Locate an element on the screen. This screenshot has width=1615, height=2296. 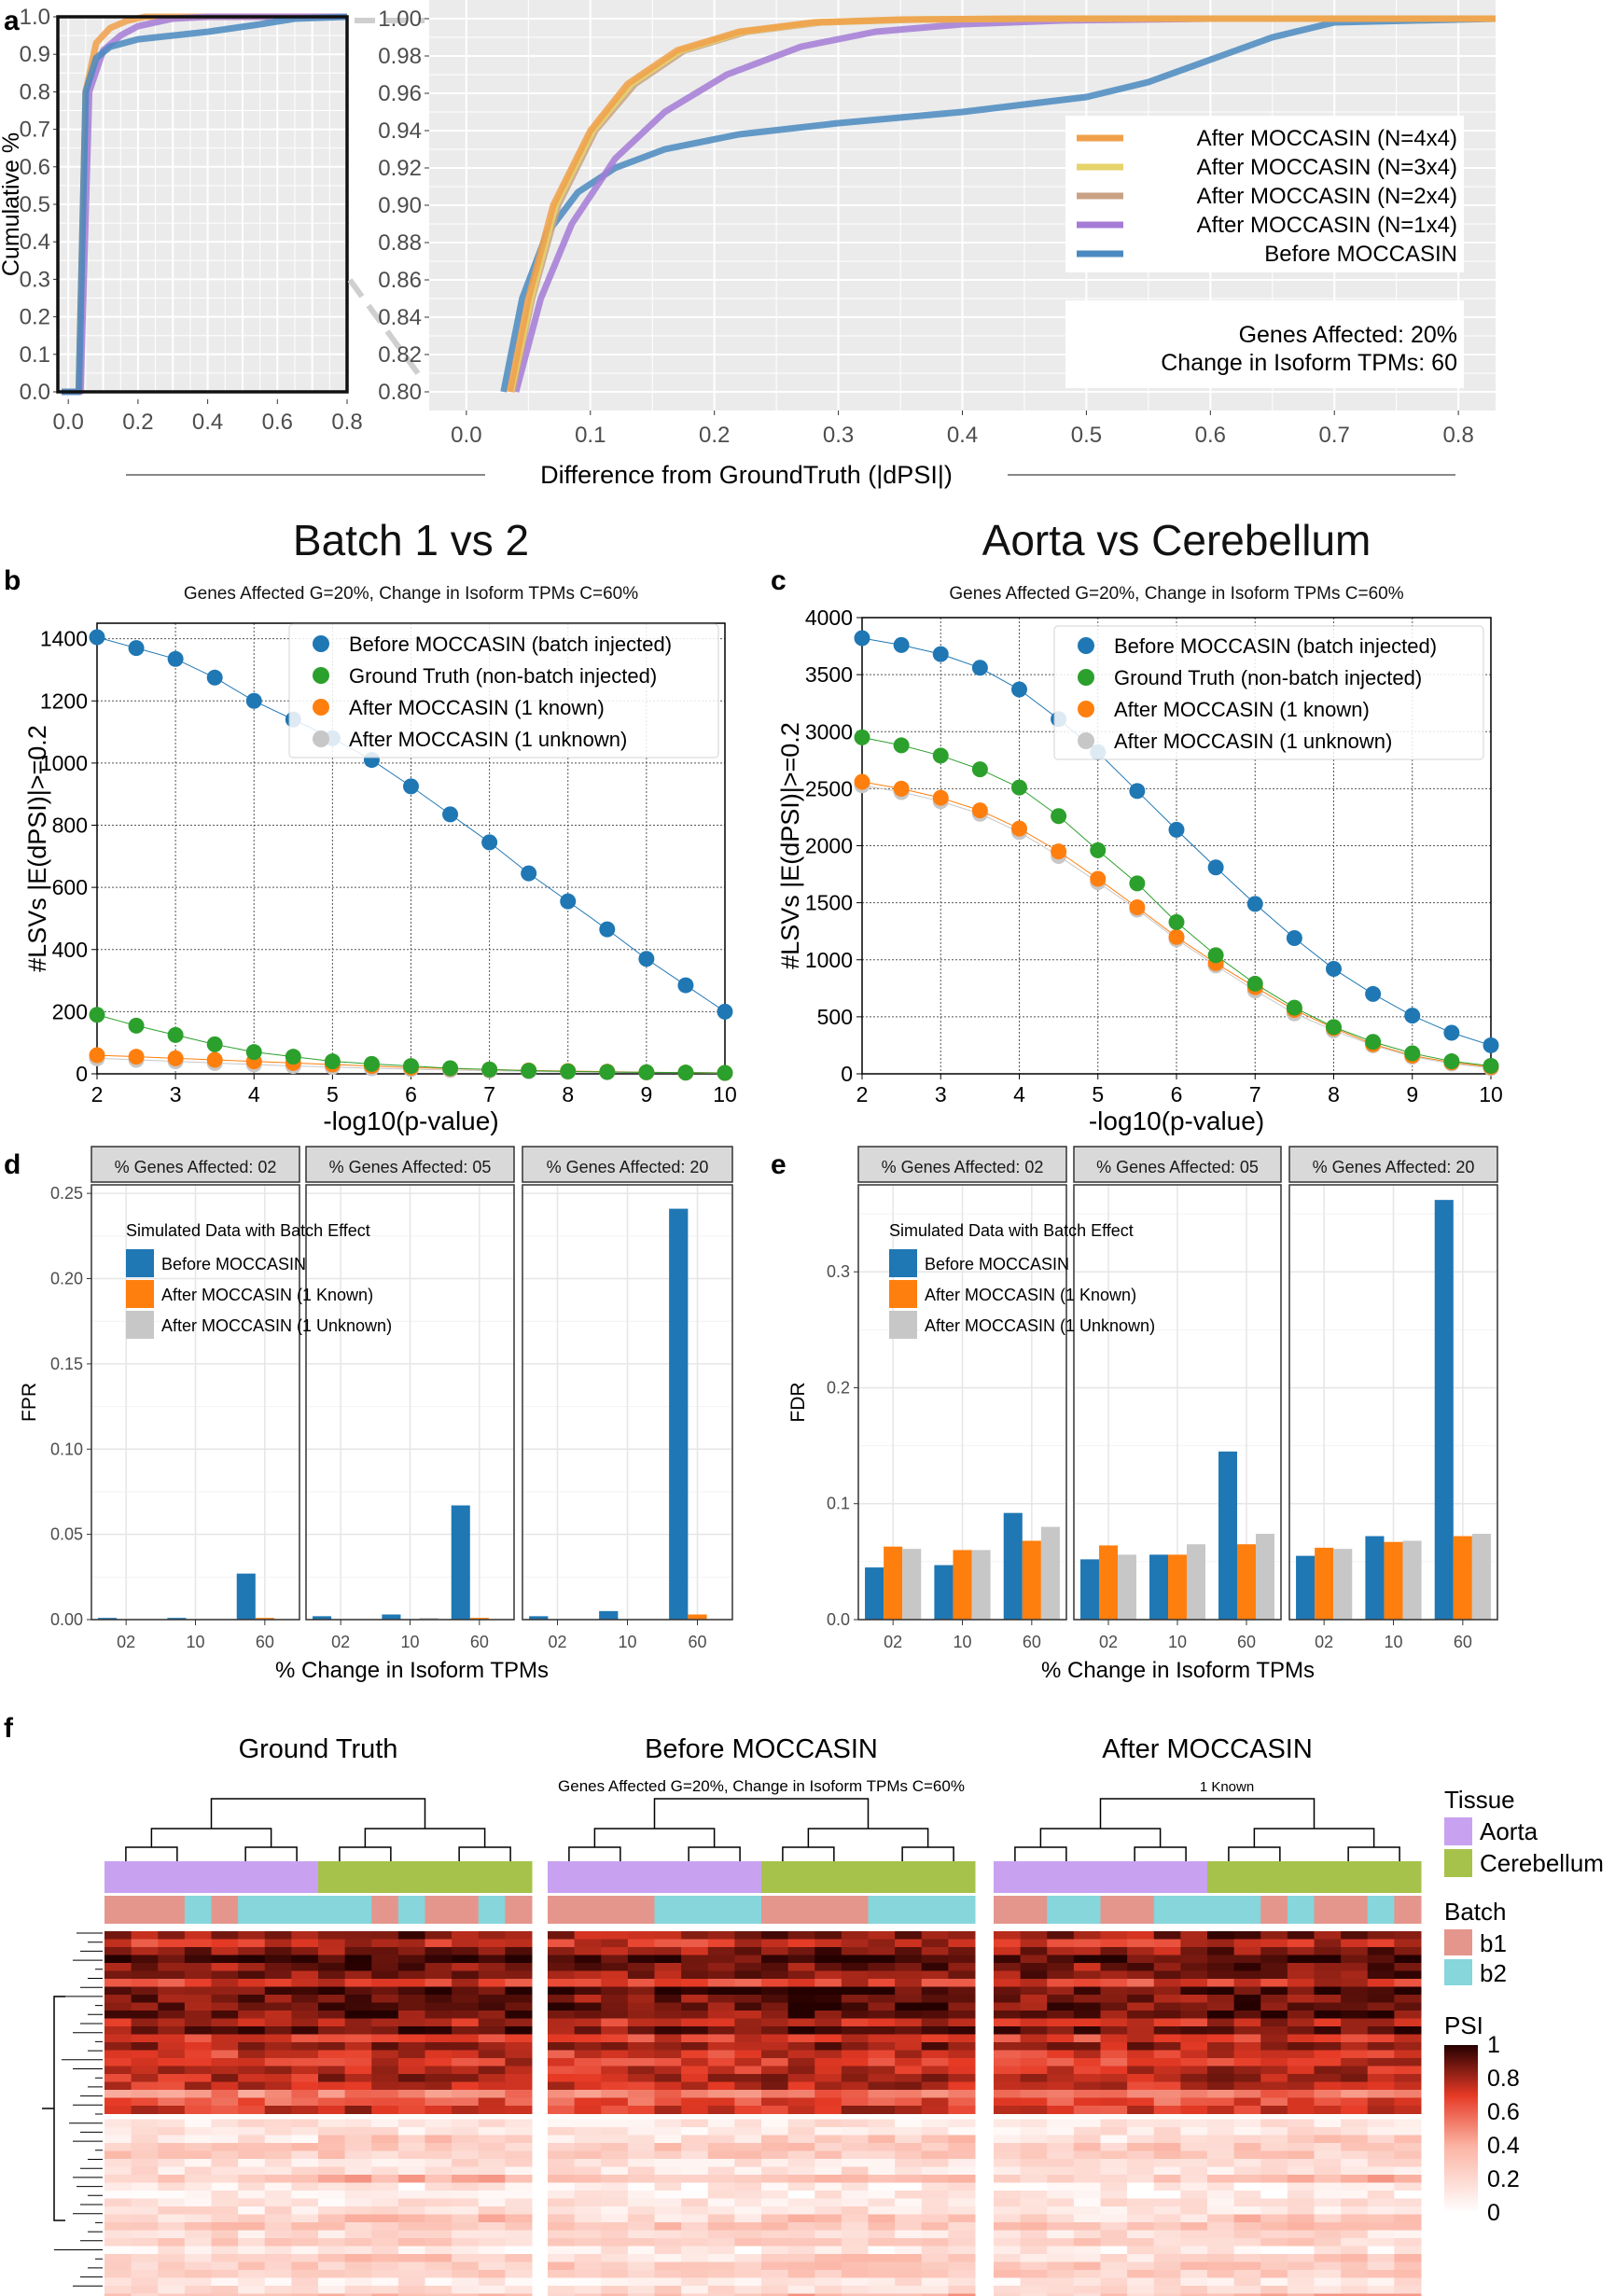
e-xtick-label: 60 is located at coordinates (1032, 1642).